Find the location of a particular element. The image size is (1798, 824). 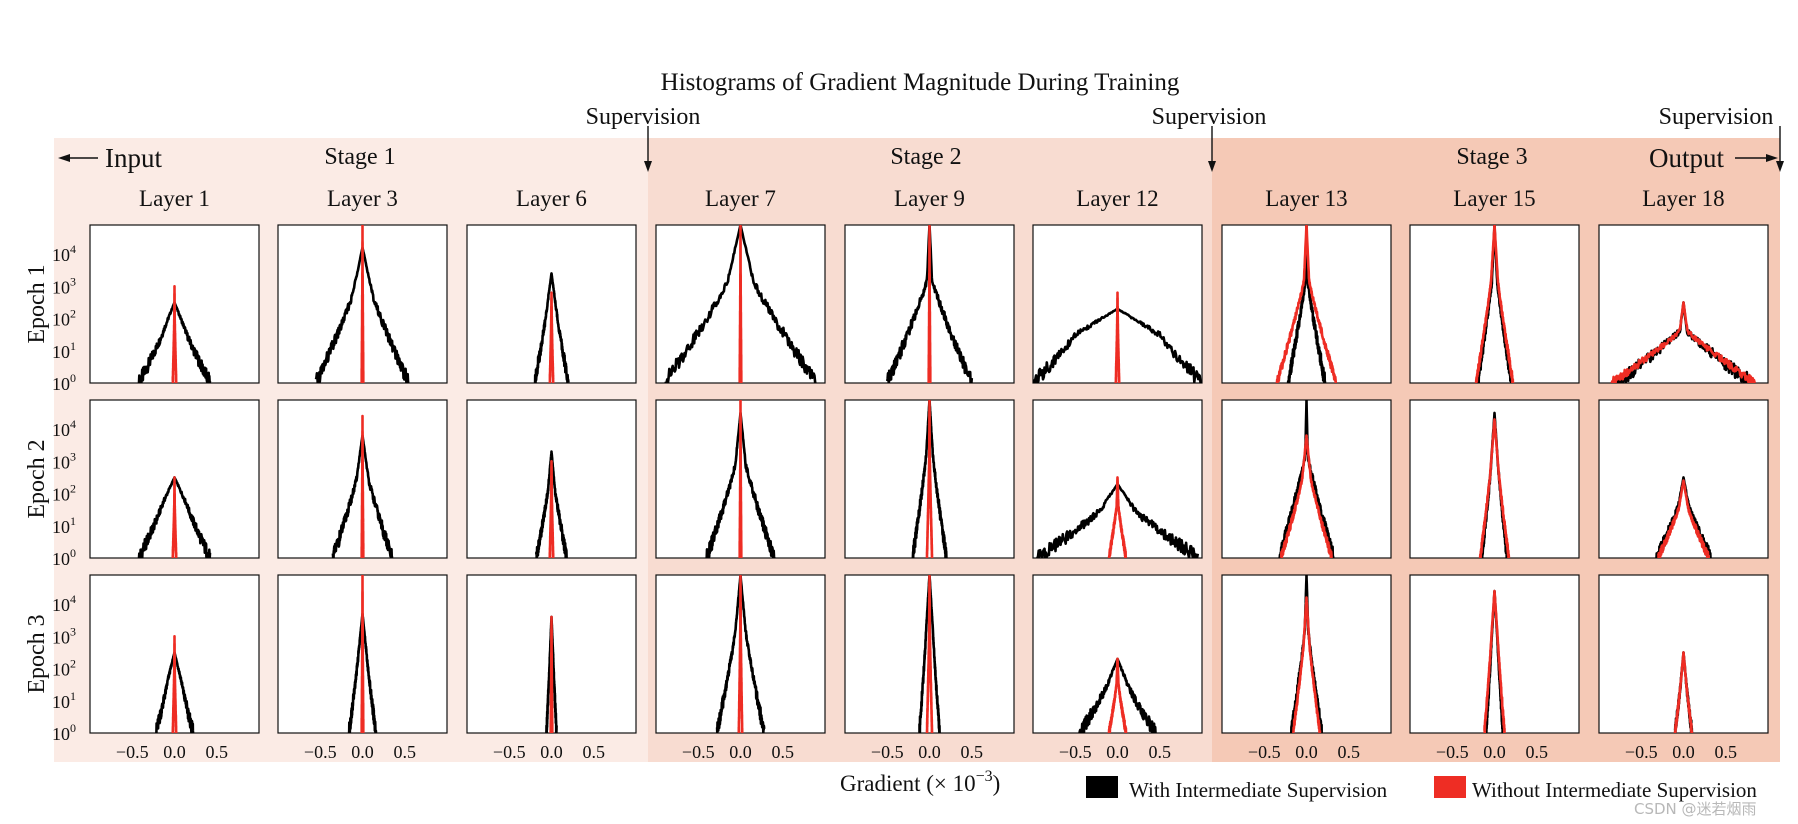

column-header-layer-13: Layer 13 is located at coordinates (1306, 198).